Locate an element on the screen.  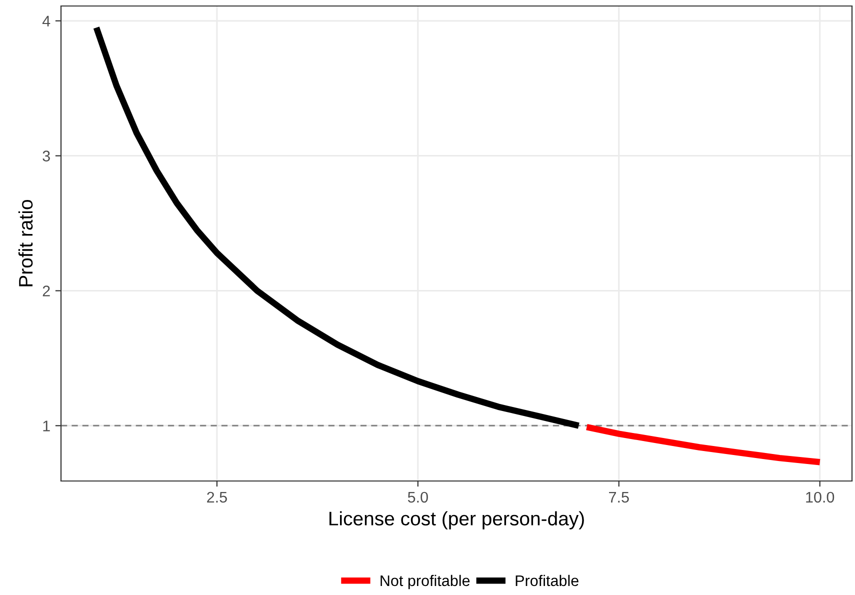
y-tick-label: 3 is located at coordinates (46, 156).